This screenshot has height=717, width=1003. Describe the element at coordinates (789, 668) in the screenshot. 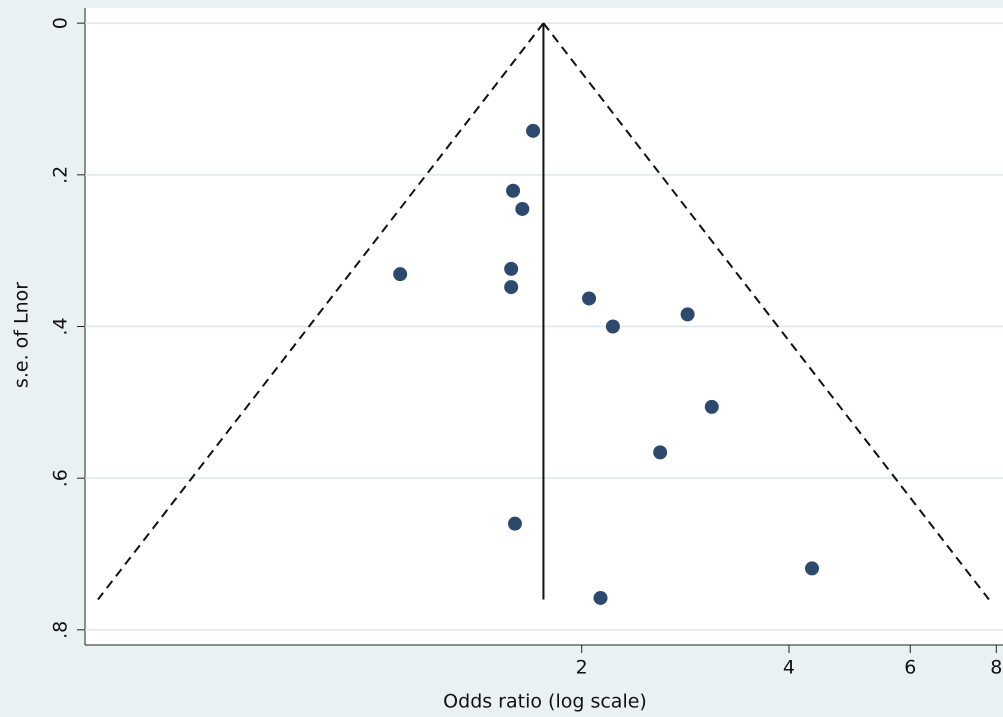

I see `x-tick-label: 4` at that location.